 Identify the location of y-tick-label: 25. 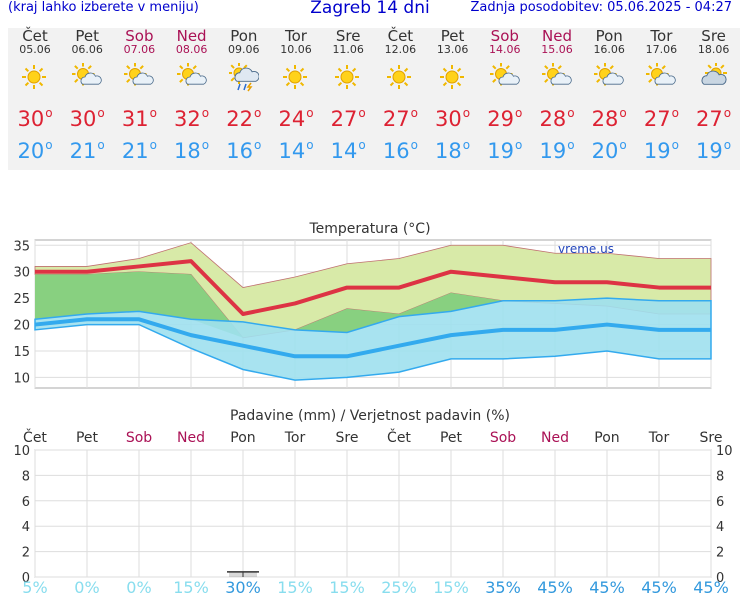
(21, 299).